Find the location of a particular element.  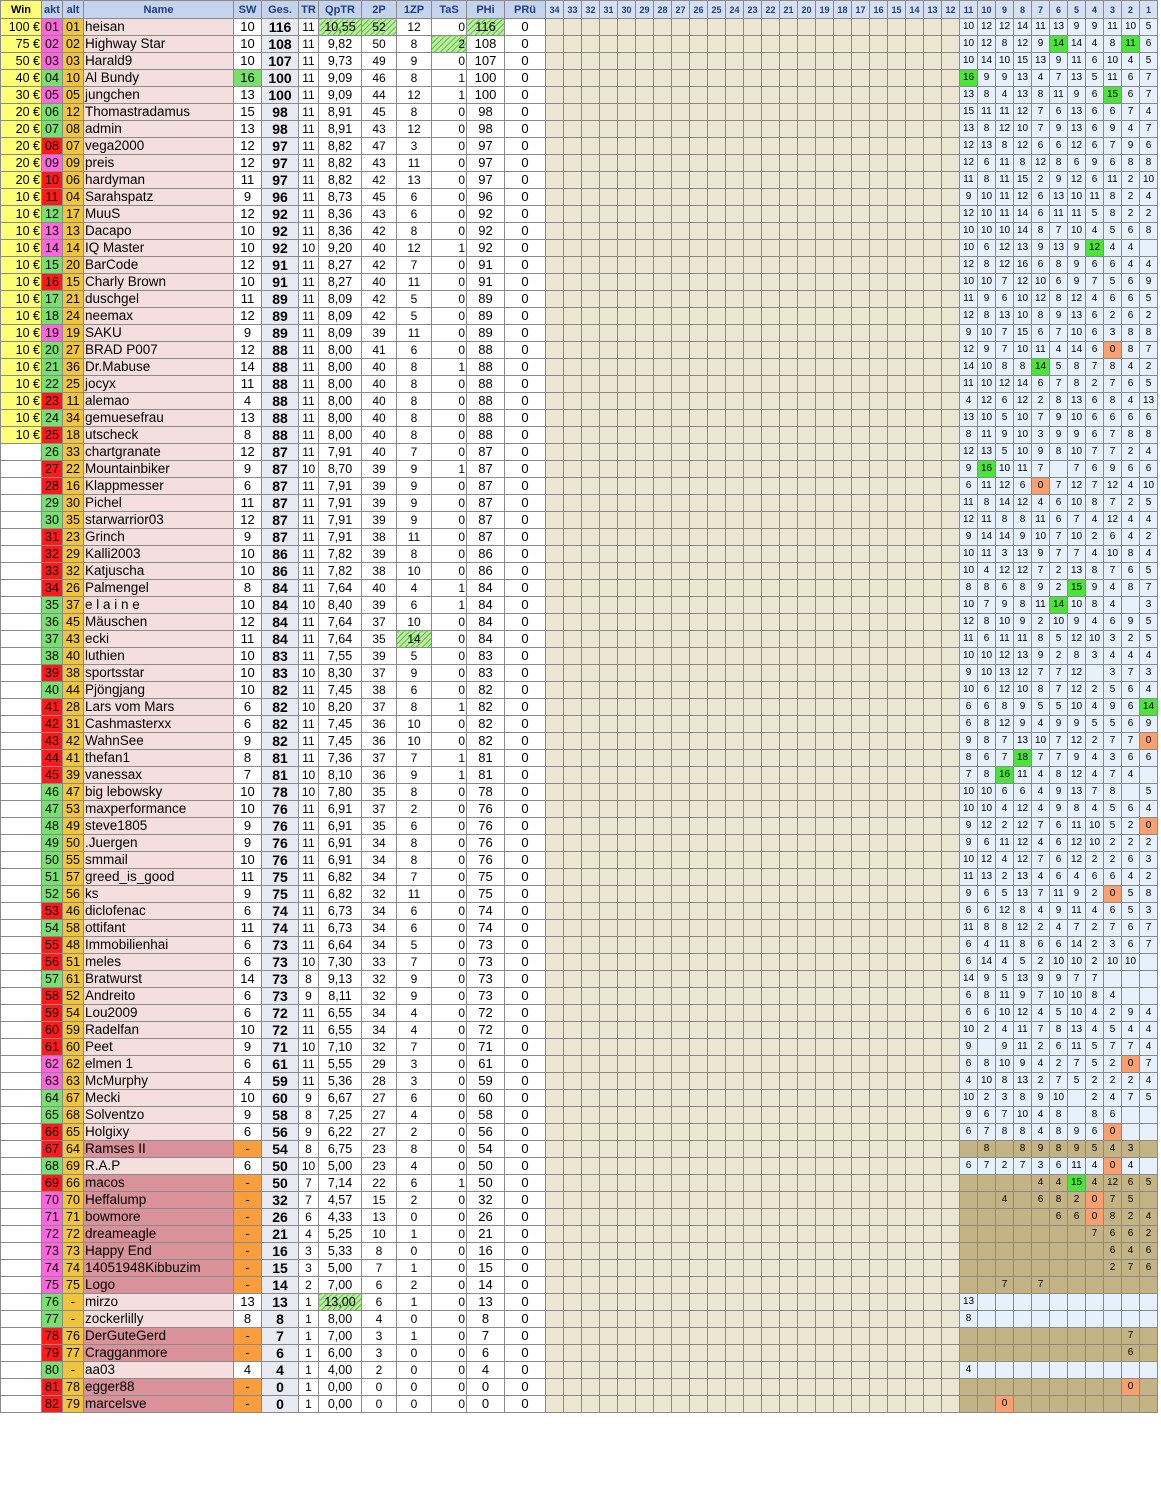

round-score: 10 is located at coordinates (1077, 996).